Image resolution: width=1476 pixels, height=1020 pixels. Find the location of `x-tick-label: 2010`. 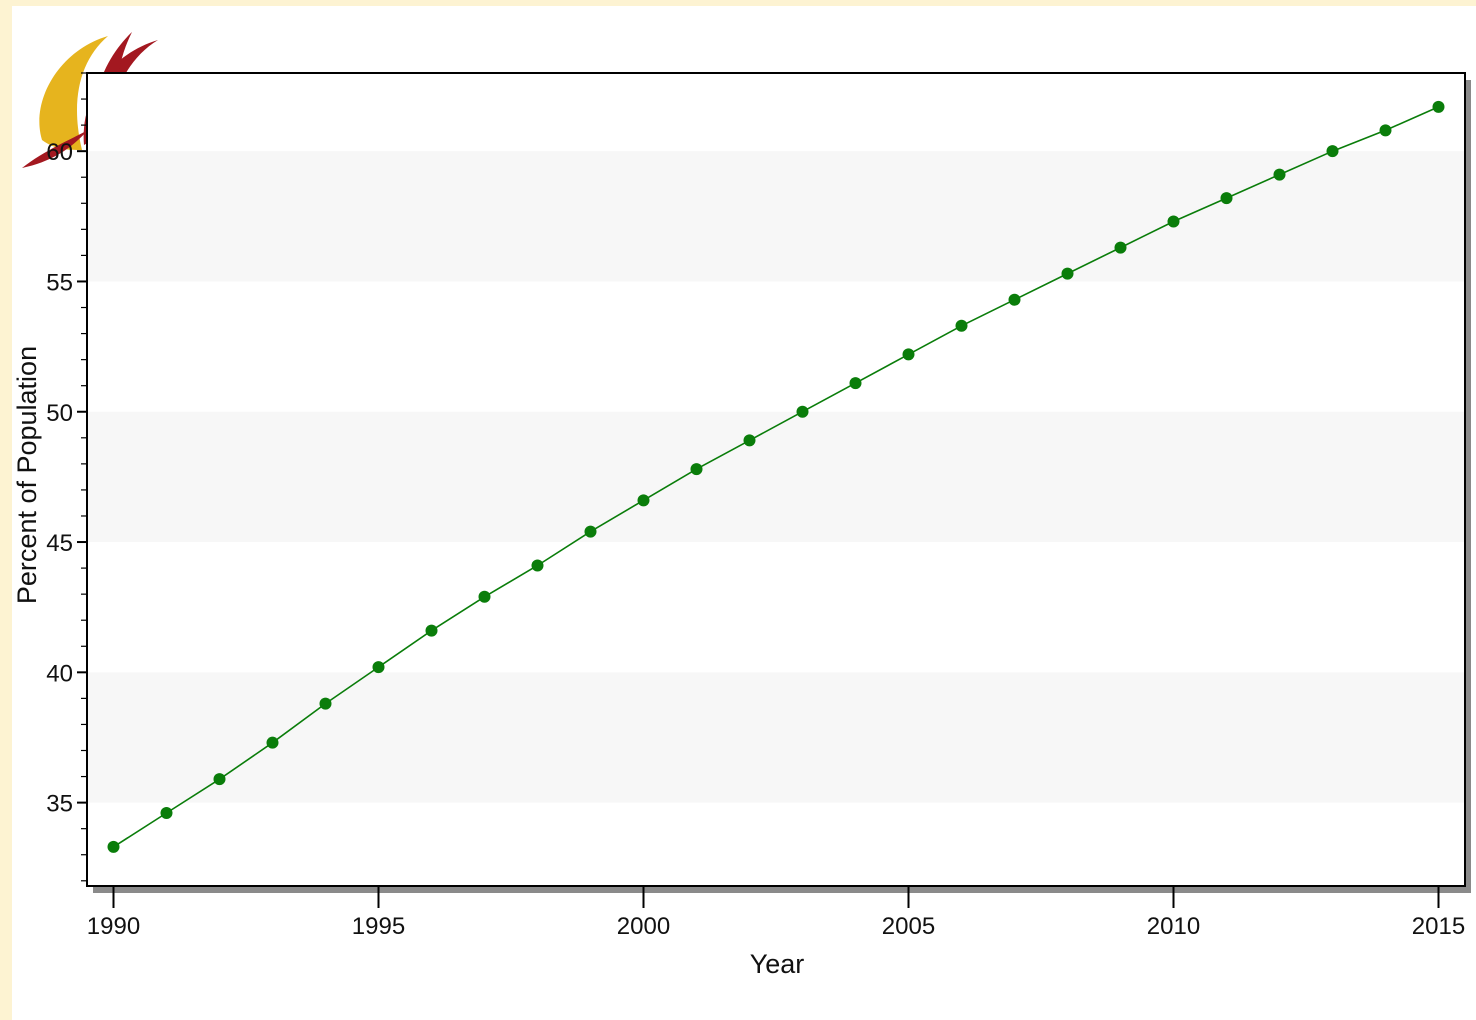

x-tick-label: 2010 is located at coordinates (1173, 926).